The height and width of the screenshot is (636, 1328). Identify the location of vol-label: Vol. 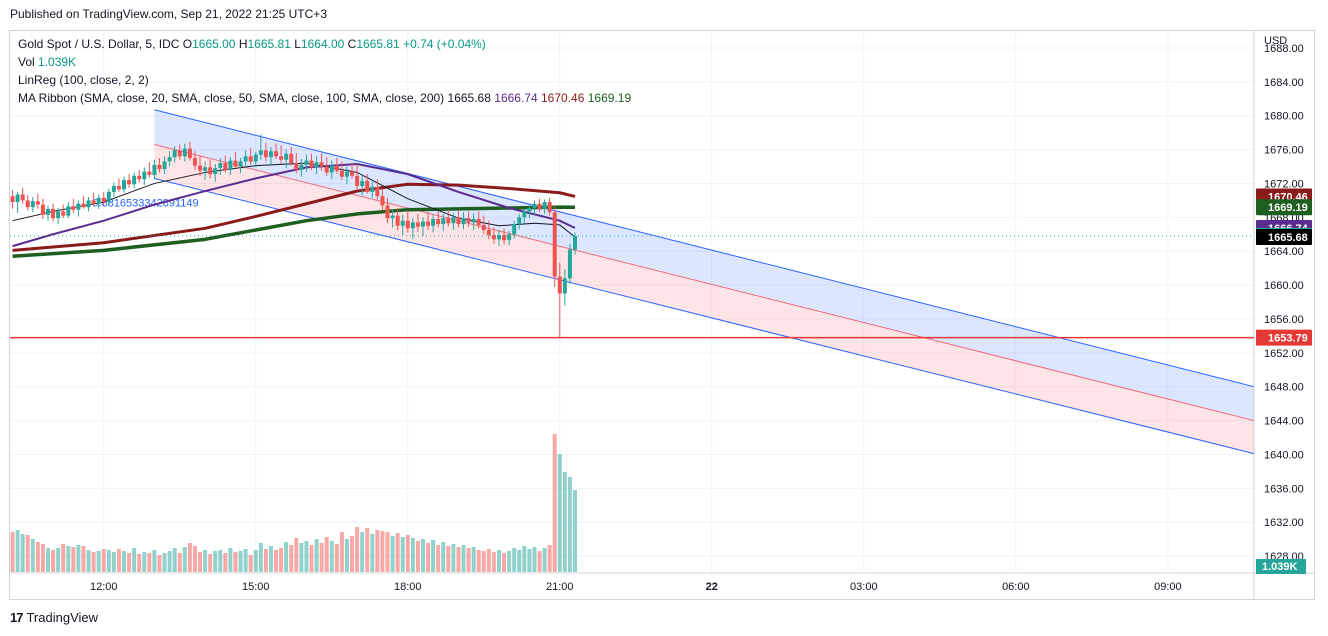
(26, 62).